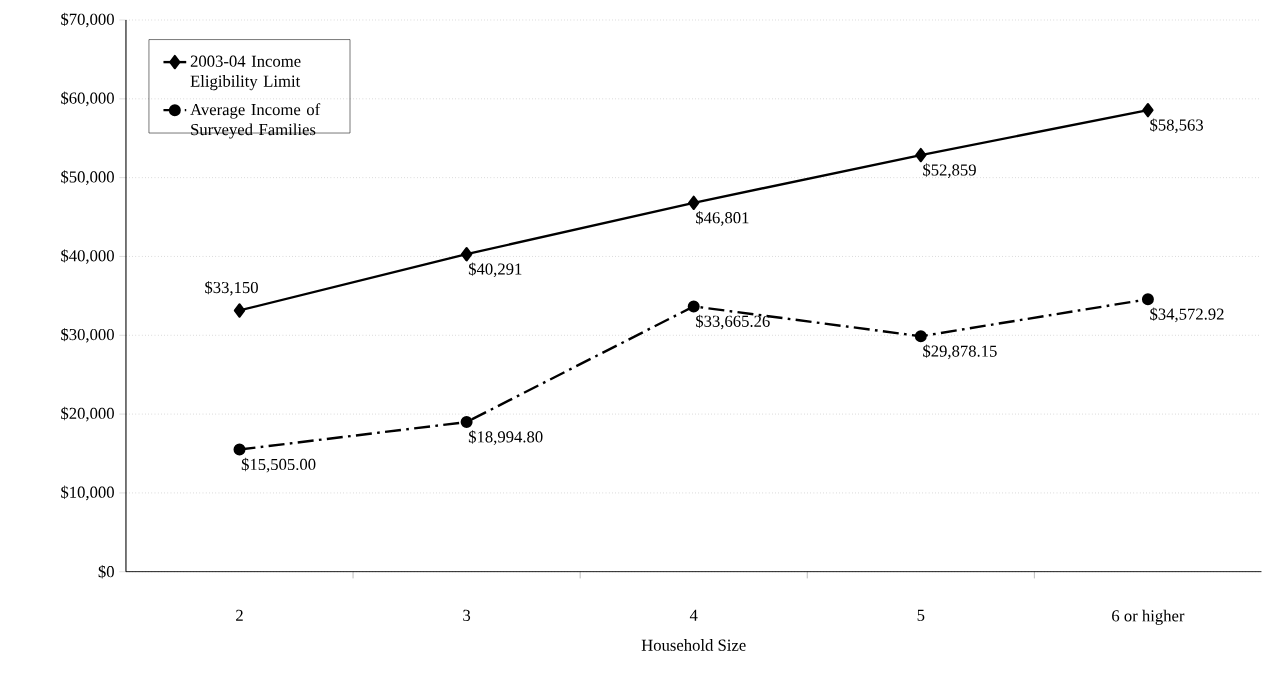 Image resolution: width=1262 pixels, height=681 pixels. Describe the element at coordinates (1148, 617) in the screenshot. I see `x-tick-label: 6 or higher` at that location.